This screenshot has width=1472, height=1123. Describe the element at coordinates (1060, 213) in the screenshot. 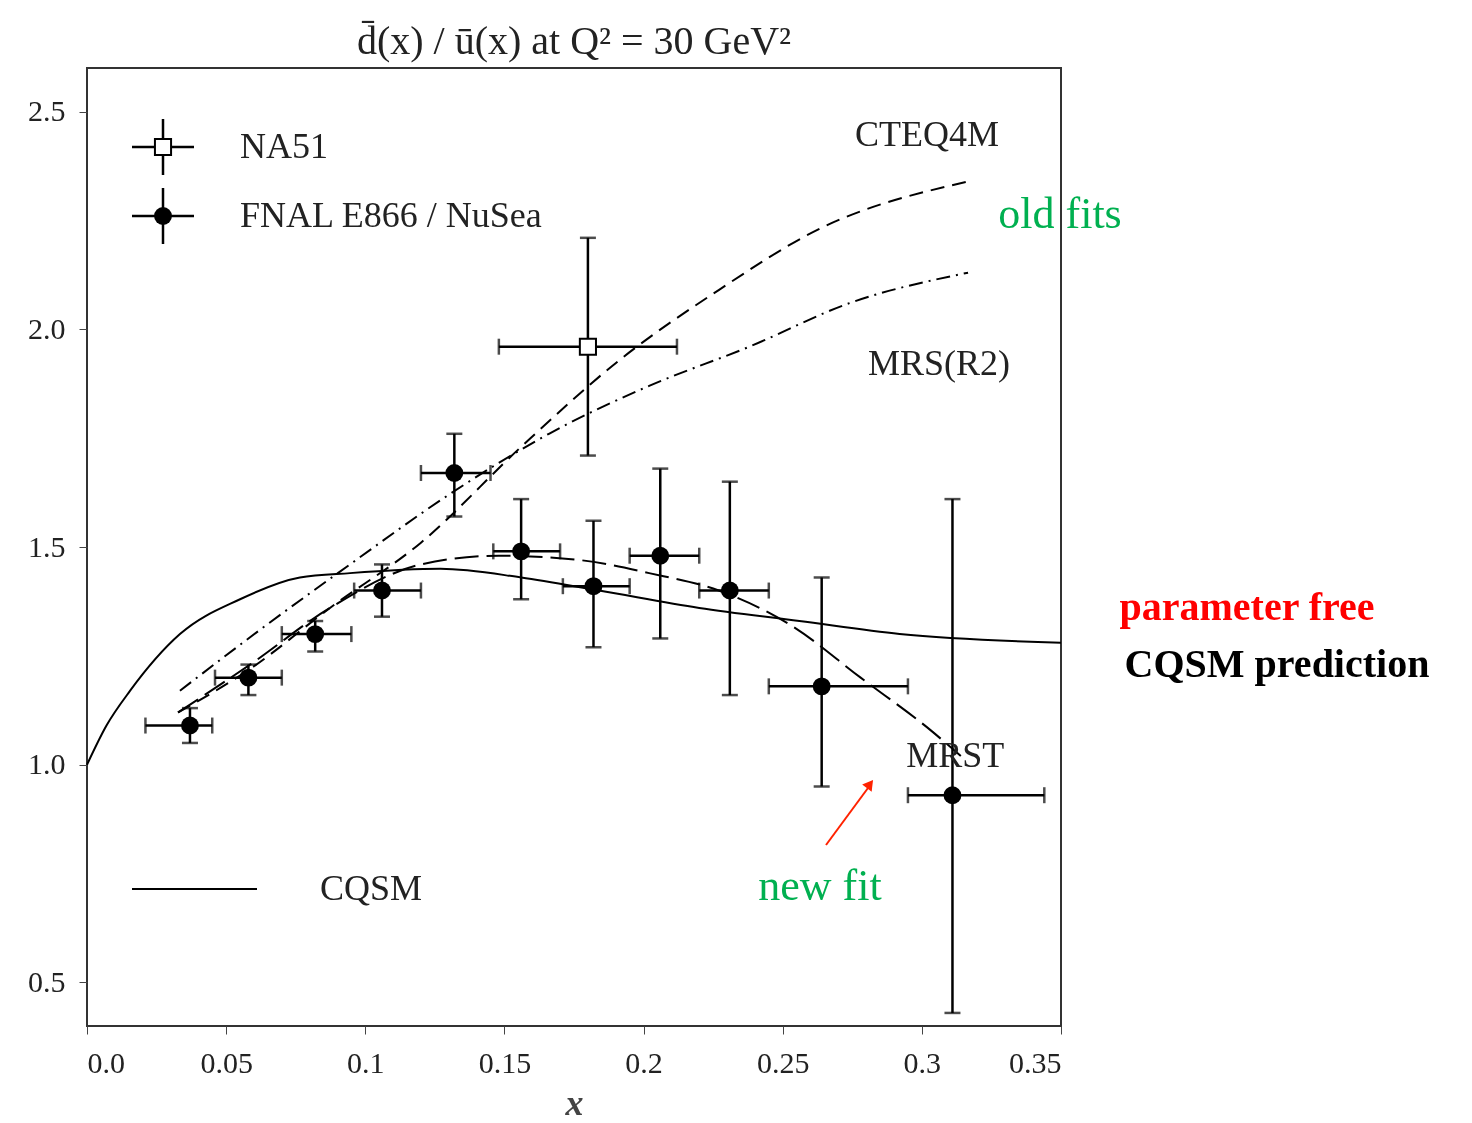

I see `annotation: old fits` at that location.